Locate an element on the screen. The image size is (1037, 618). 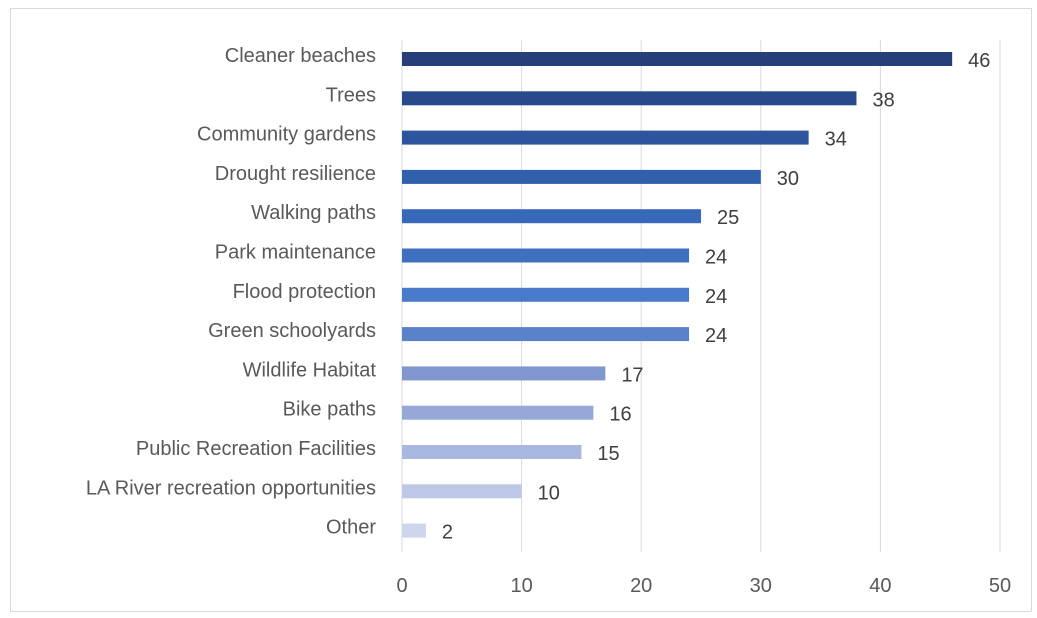
x-tick-label: 50 is located at coordinates (1000, 586).